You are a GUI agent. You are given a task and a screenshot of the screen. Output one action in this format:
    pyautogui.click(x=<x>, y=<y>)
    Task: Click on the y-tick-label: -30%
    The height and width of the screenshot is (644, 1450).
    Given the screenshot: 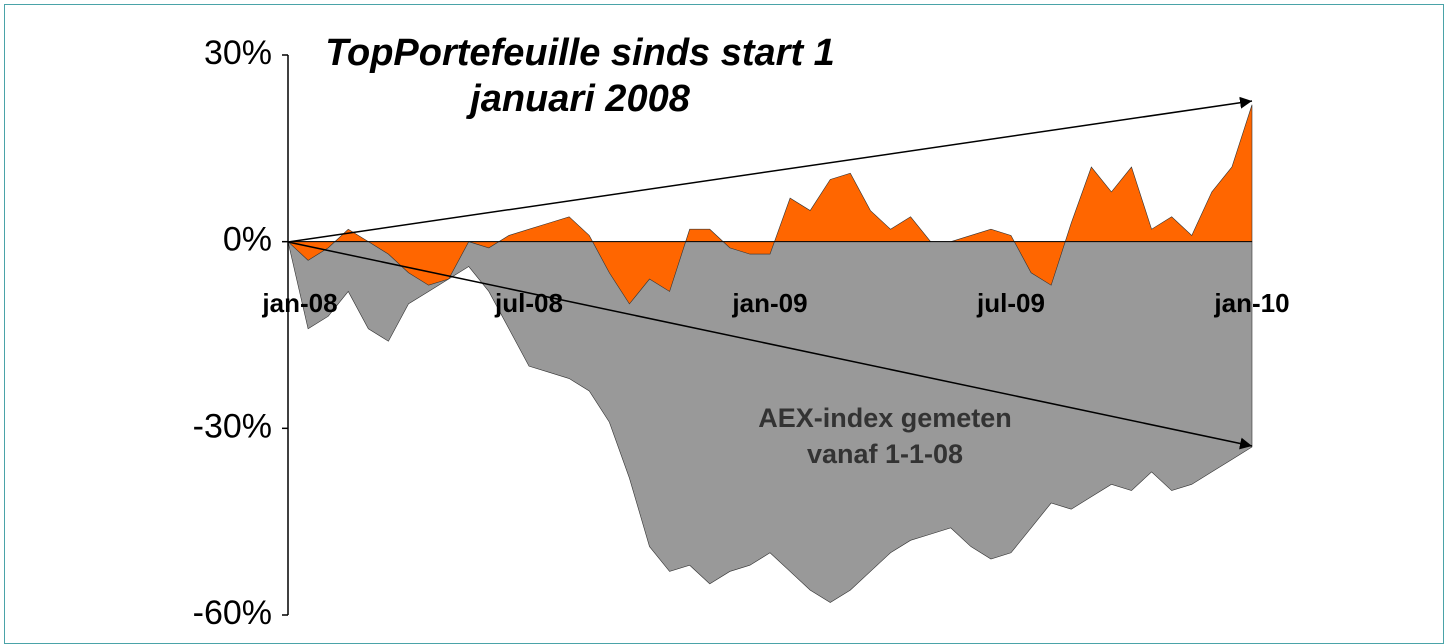 What is the action you would take?
    pyautogui.click(x=232, y=426)
    